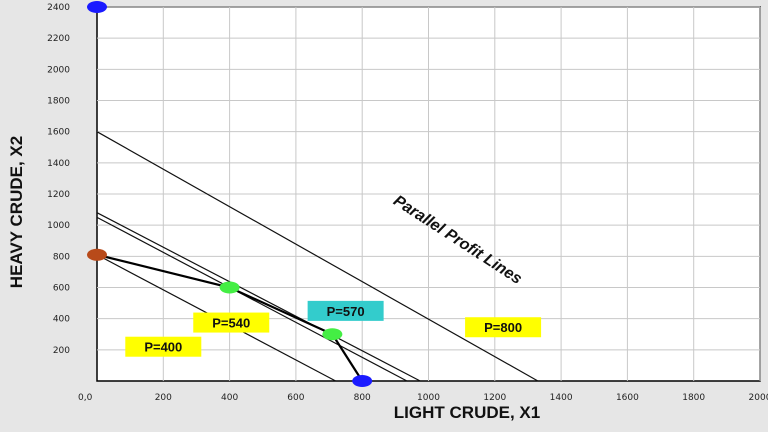 The height and width of the screenshot is (432, 768). Describe the element at coordinates (61, 257) in the screenshot. I see `y-tick-label: 800` at that location.